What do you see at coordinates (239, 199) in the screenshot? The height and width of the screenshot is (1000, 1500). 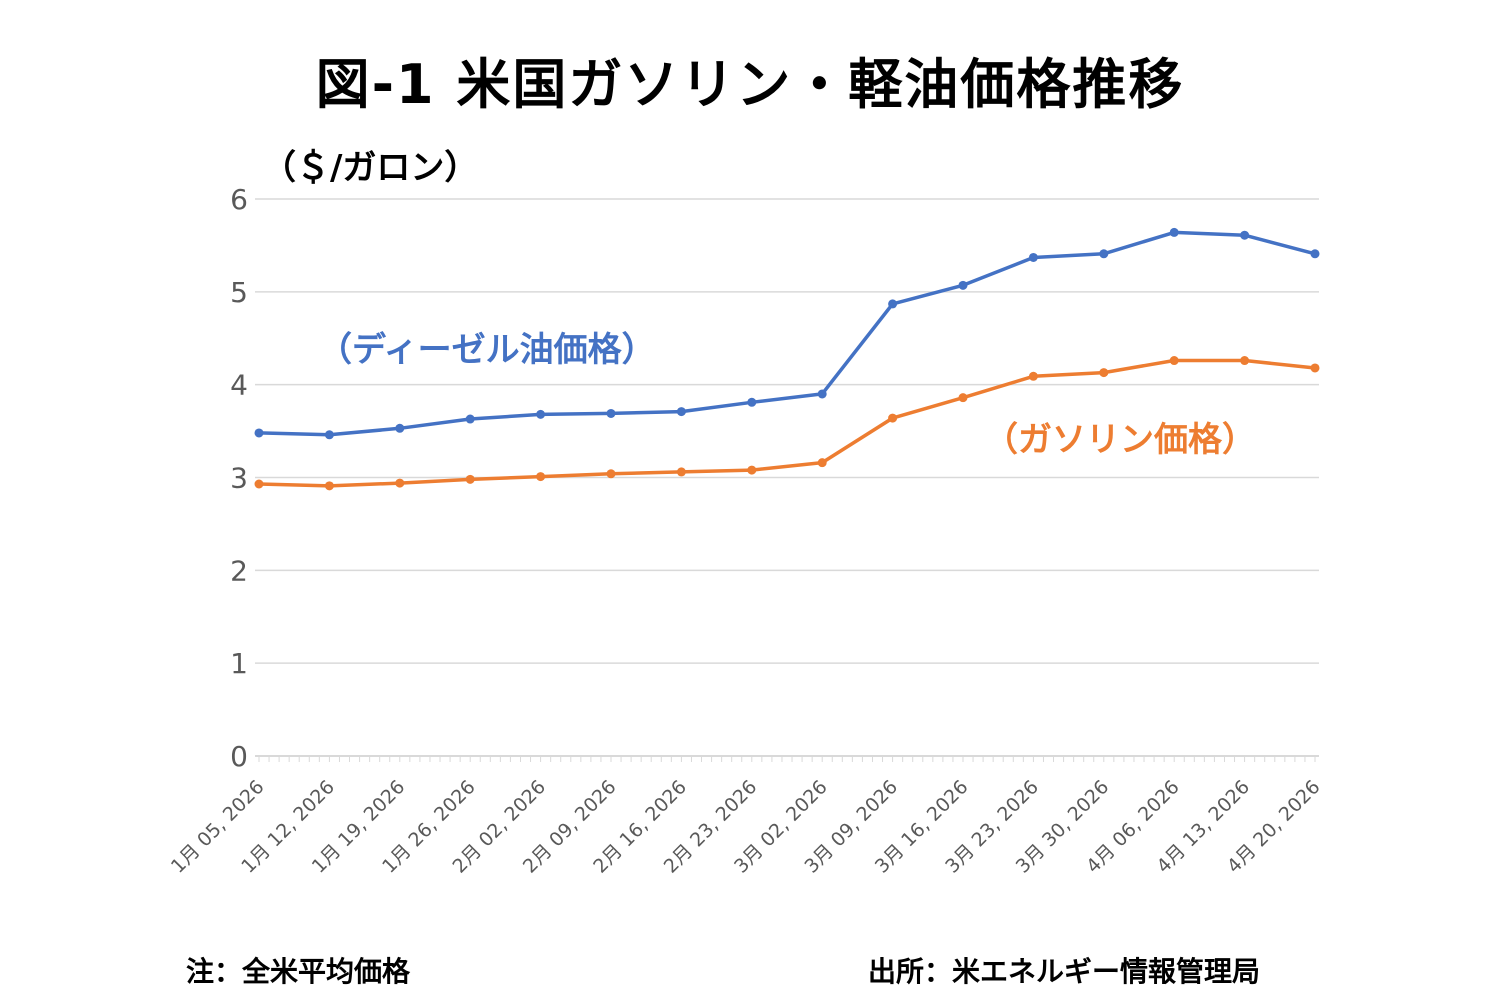 I see `y-tick-label: 6` at bounding box center [239, 199].